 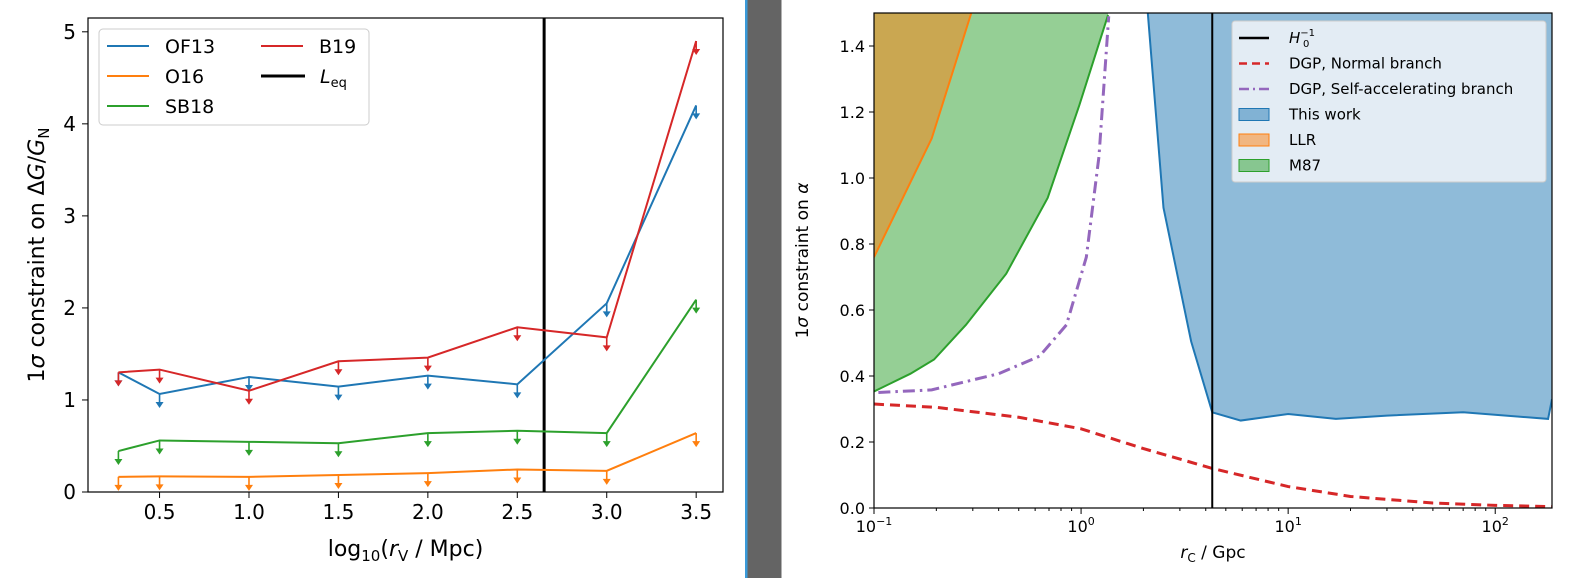 What do you see at coordinates (1307, 33) in the screenshot?
I see `legend-sup: −1` at bounding box center [1307, 33].